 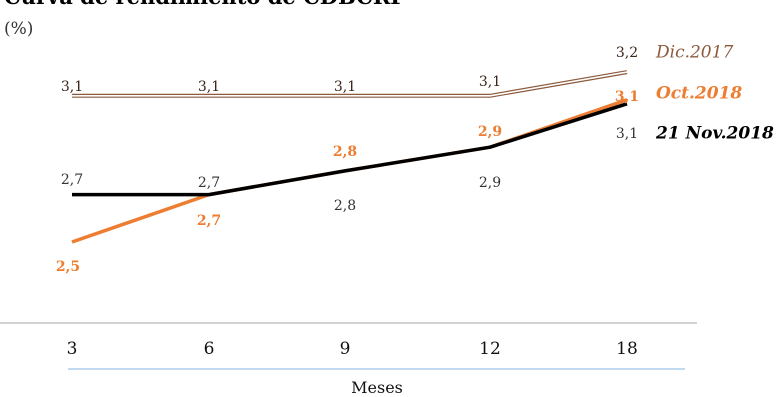 I want to click on data-label-oct2018: 2,5, so click(x=68, y=267).